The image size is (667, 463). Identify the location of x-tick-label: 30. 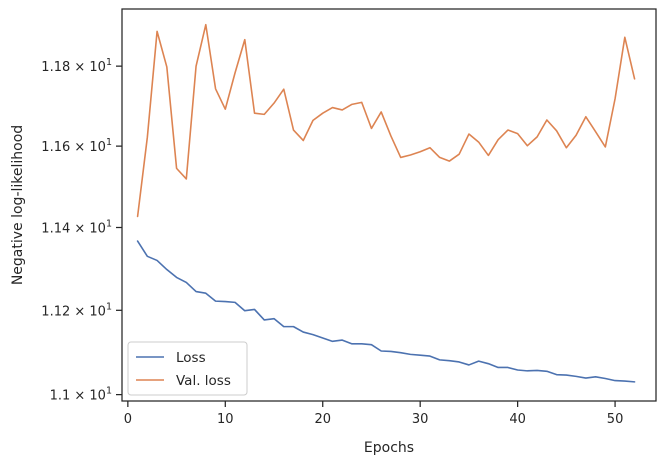
(420, 419).